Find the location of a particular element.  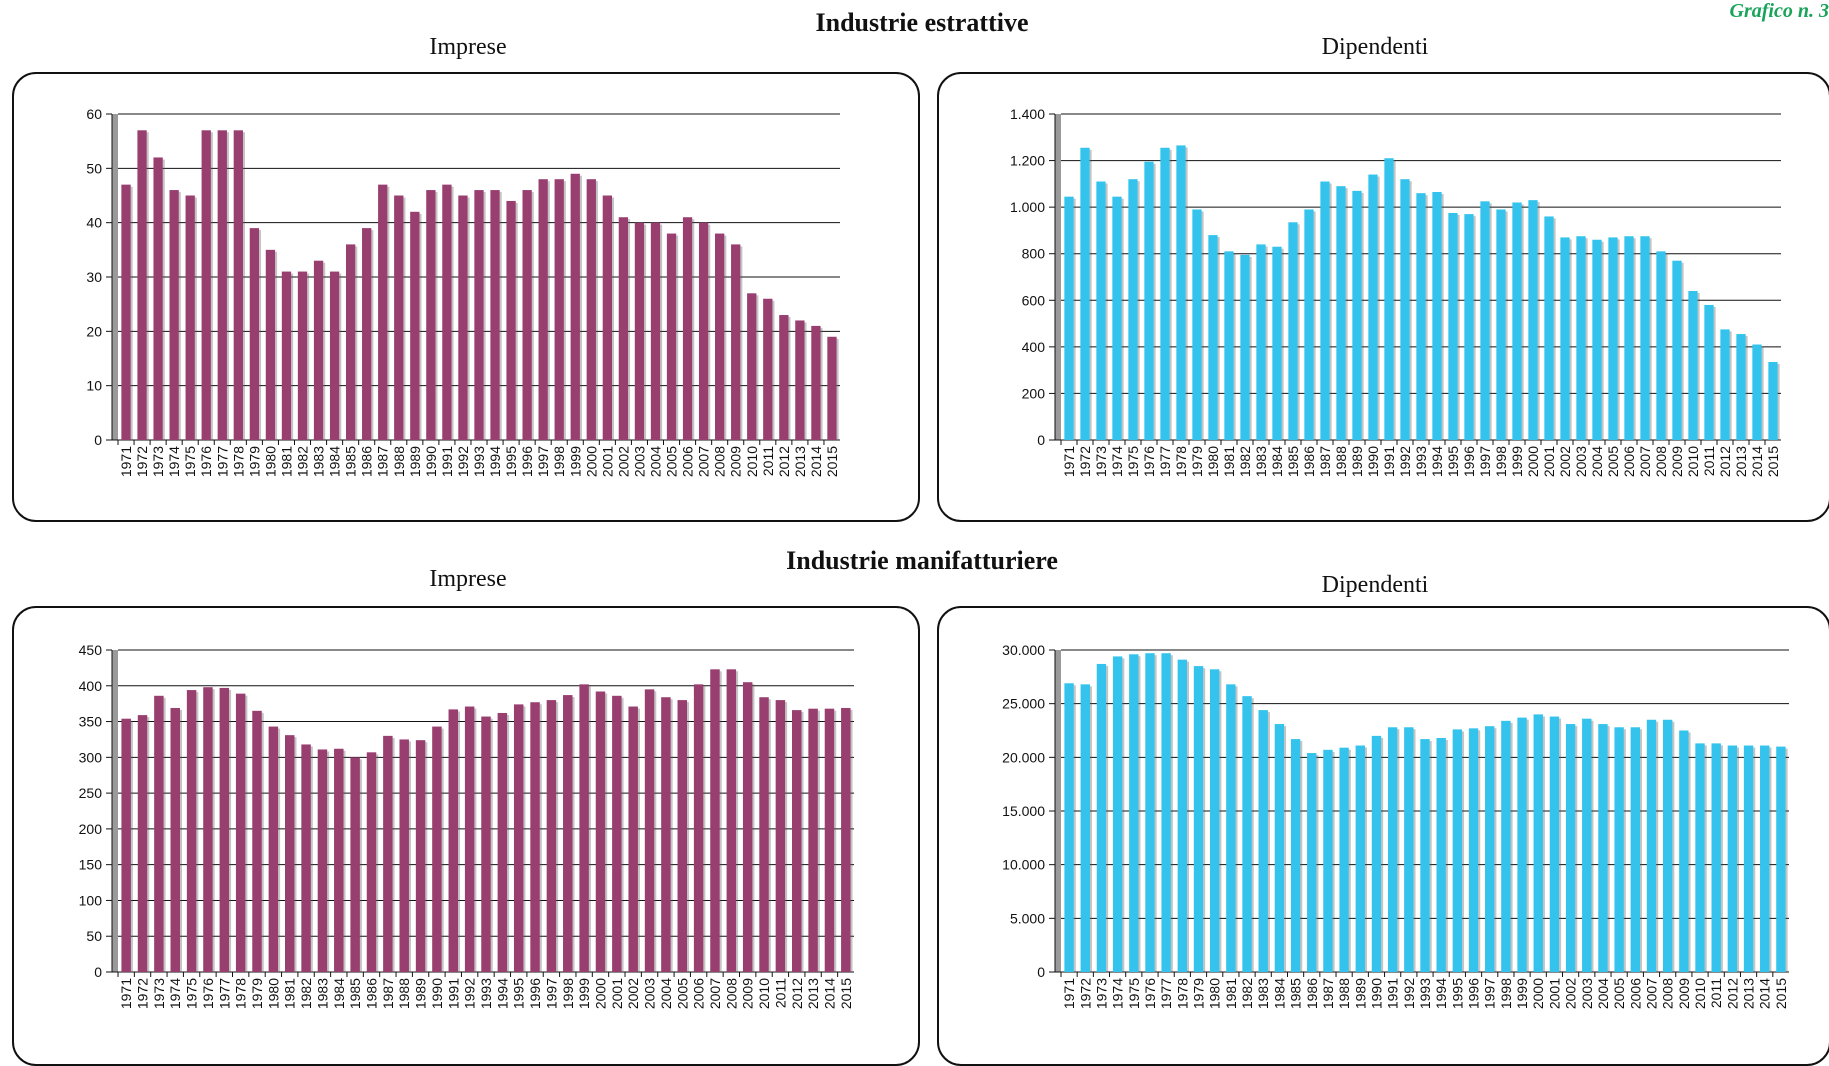

bar-1997 is located at coordinates (1485, 320).